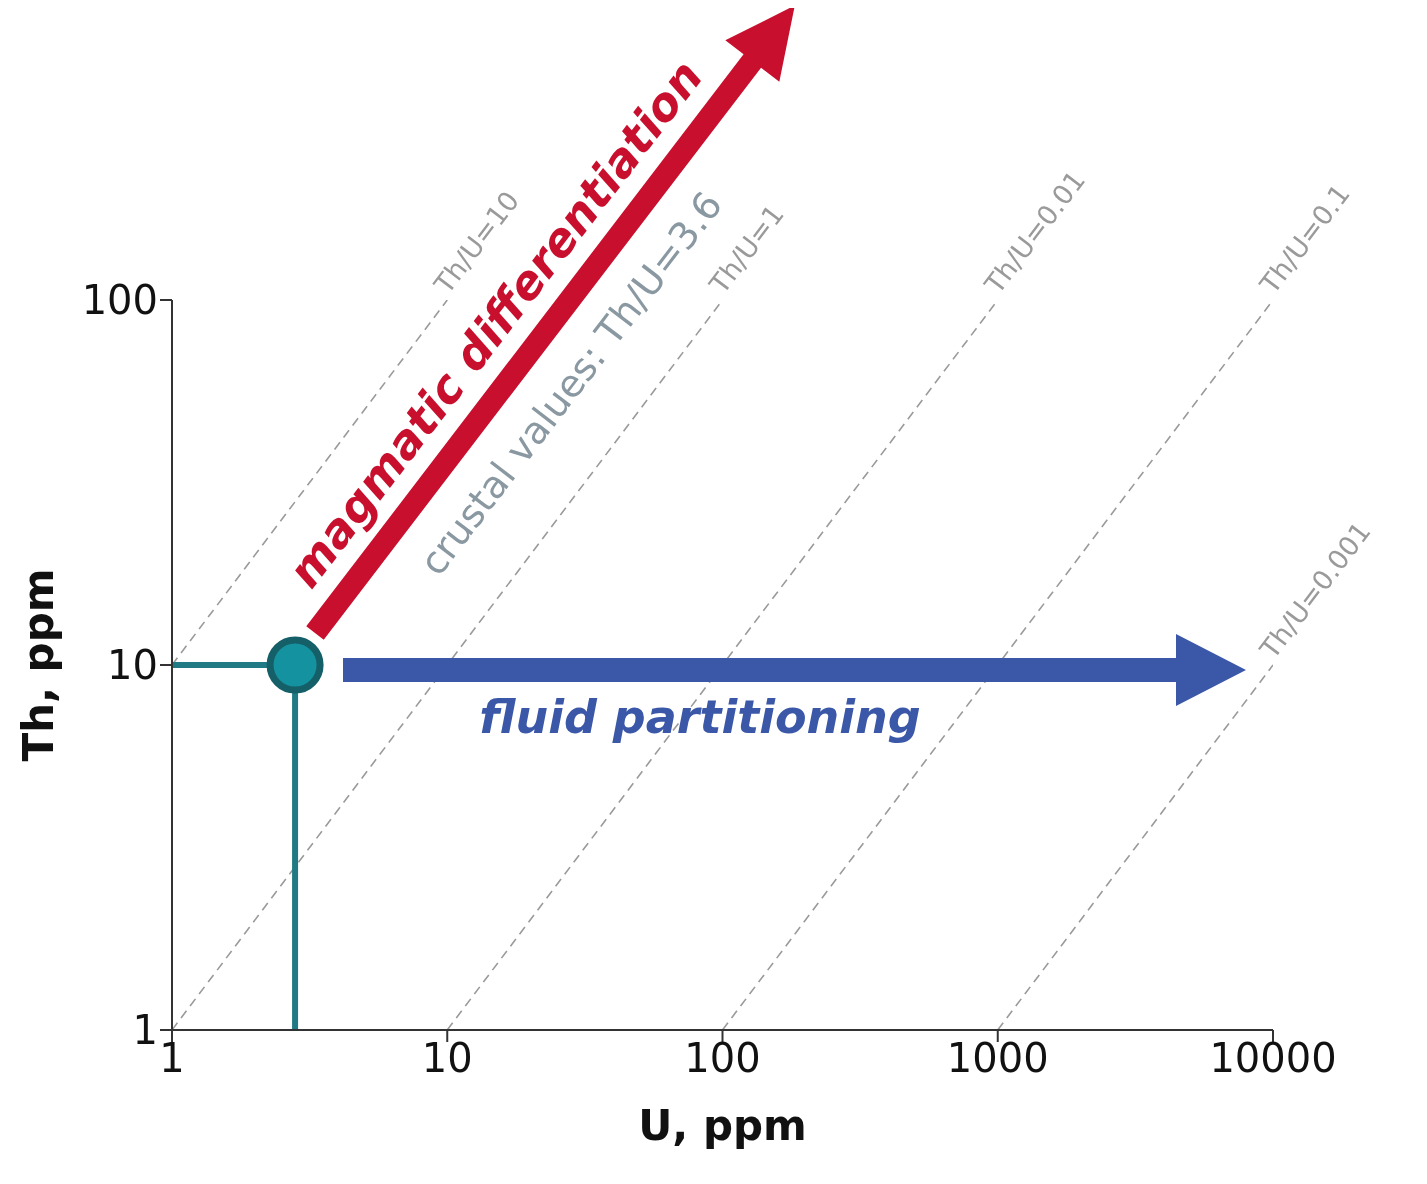  What do you see at coordinates (38, 665) in the screenshot?
I see `y-axis-title: Th, ppm` at bounding box center [38, 665].